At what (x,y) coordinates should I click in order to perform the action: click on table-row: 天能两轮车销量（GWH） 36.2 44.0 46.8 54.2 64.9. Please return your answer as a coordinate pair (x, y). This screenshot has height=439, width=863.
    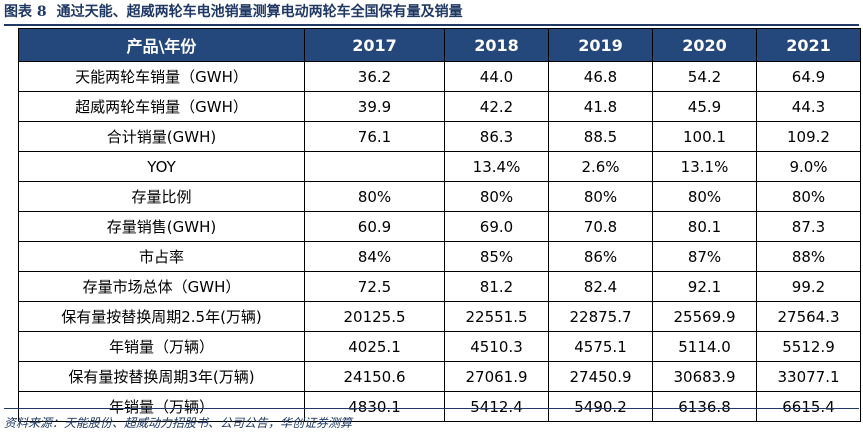
    Looking at the image, I should click on (439, 76).